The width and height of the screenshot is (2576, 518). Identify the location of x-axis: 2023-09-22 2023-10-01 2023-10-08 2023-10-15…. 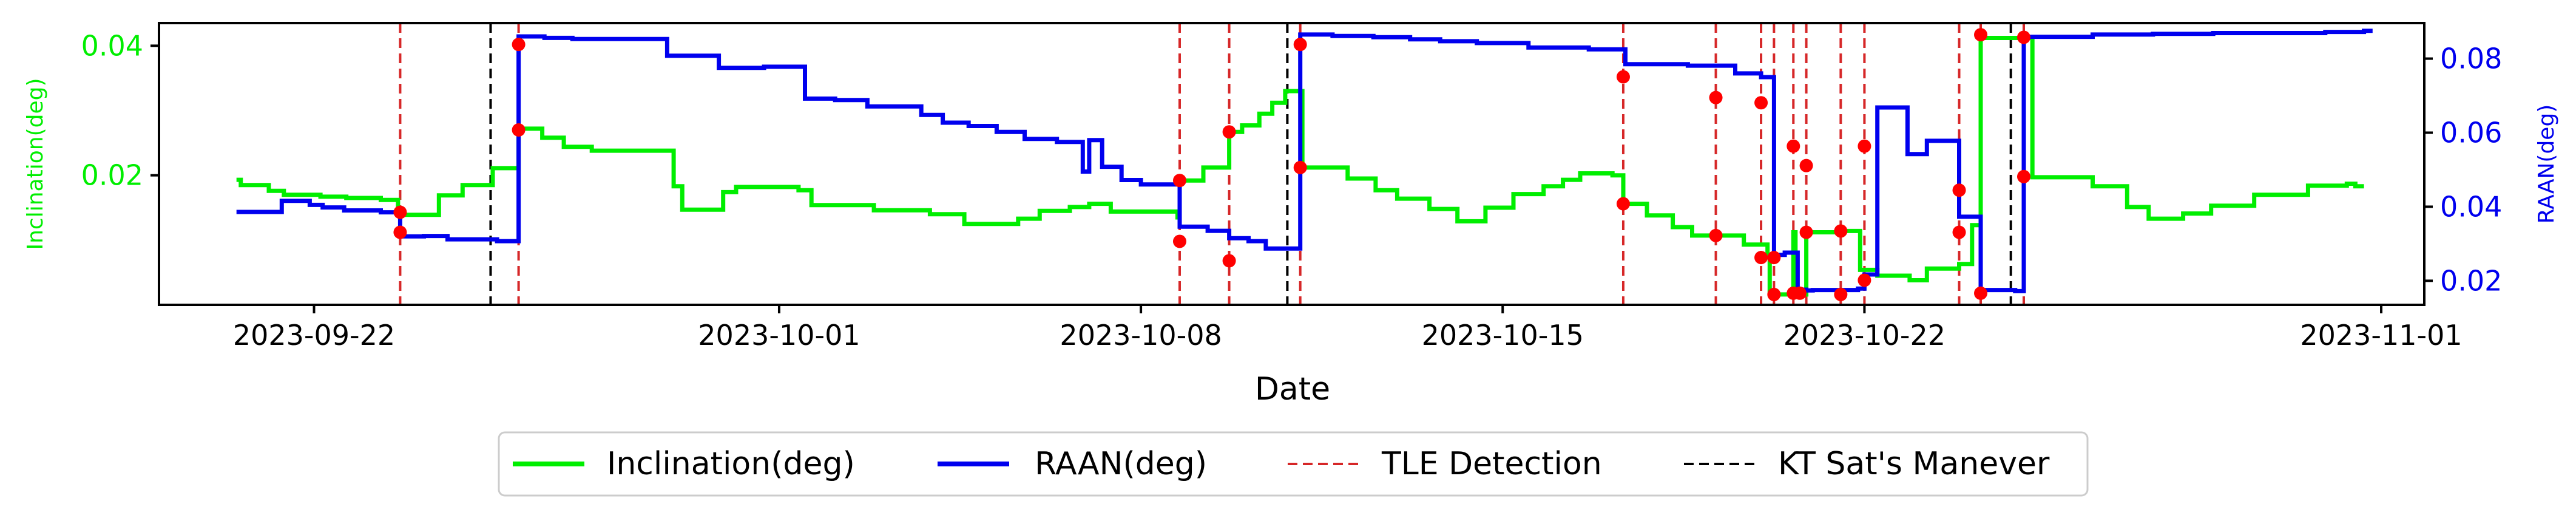
(1348, 328).